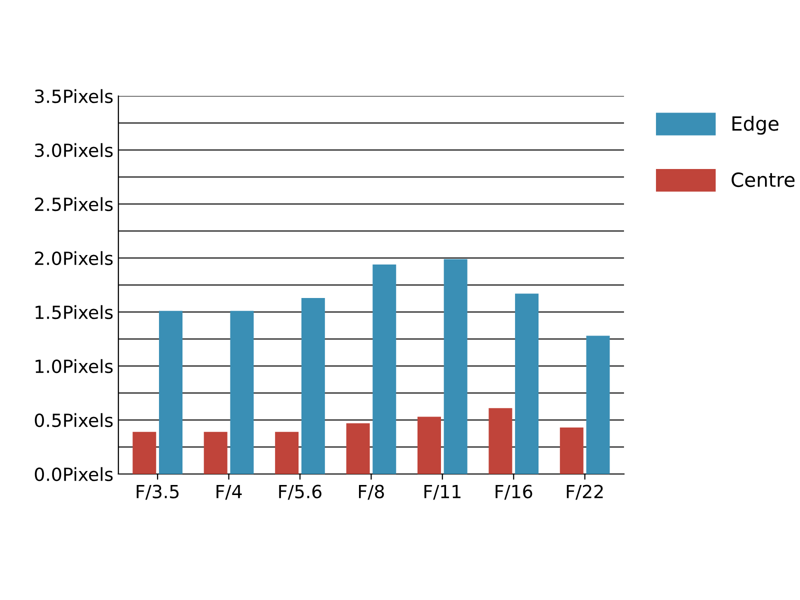  Describe the element at coordinates (74, 96) in the screenshot. I see `y-tick-label: 3.5Pixels` at that location.